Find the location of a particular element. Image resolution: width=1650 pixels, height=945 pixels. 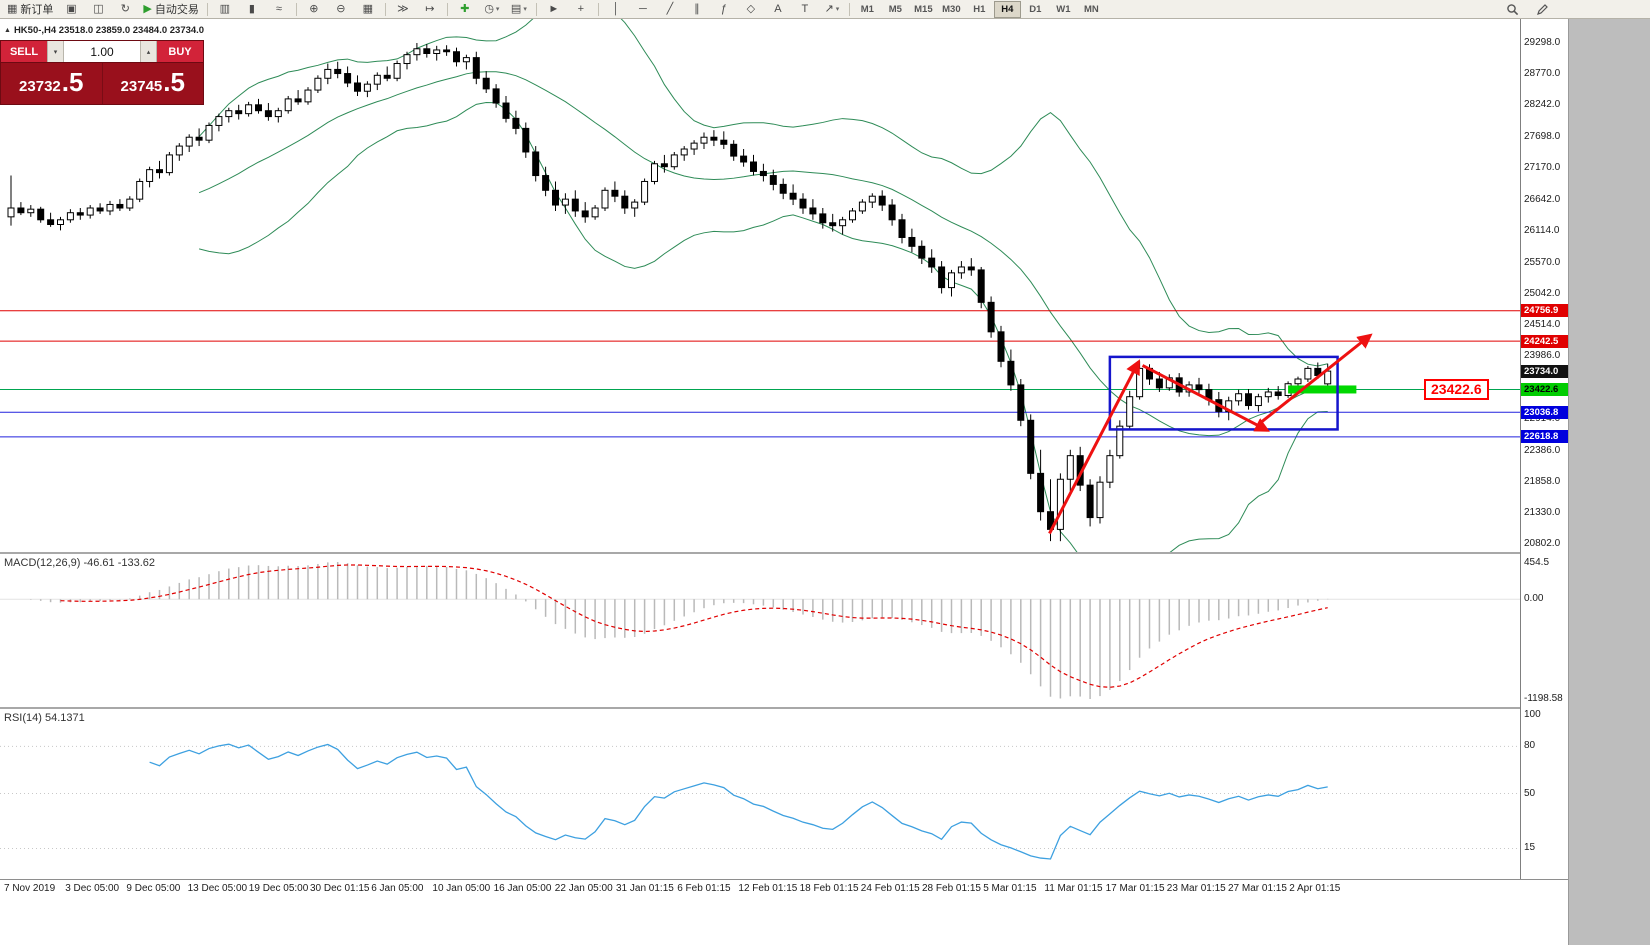

volume-input is located at coordinates (102, 51).